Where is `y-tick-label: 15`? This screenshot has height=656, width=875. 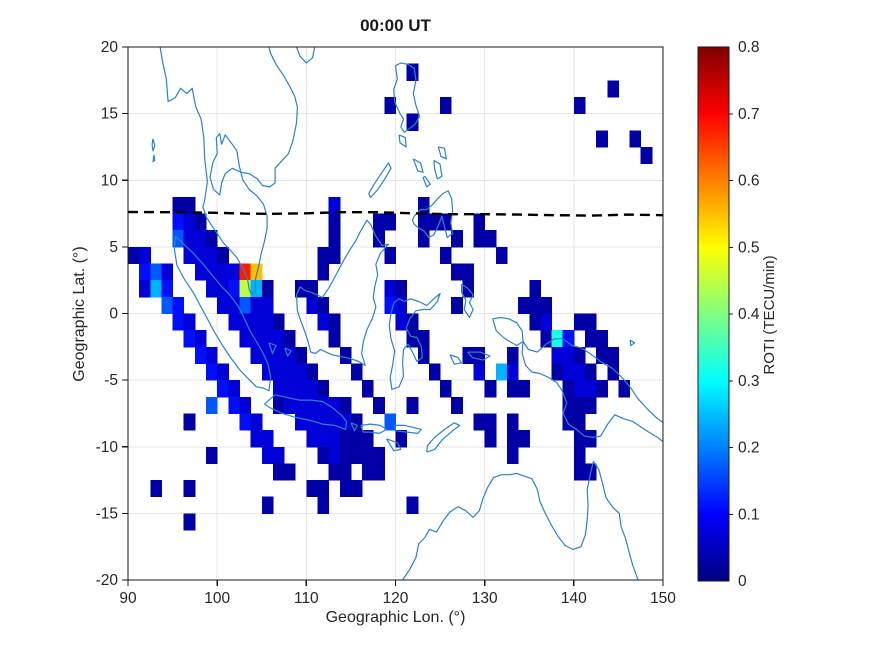 y-tick-label: 15 is located at coordinates (109, 114).